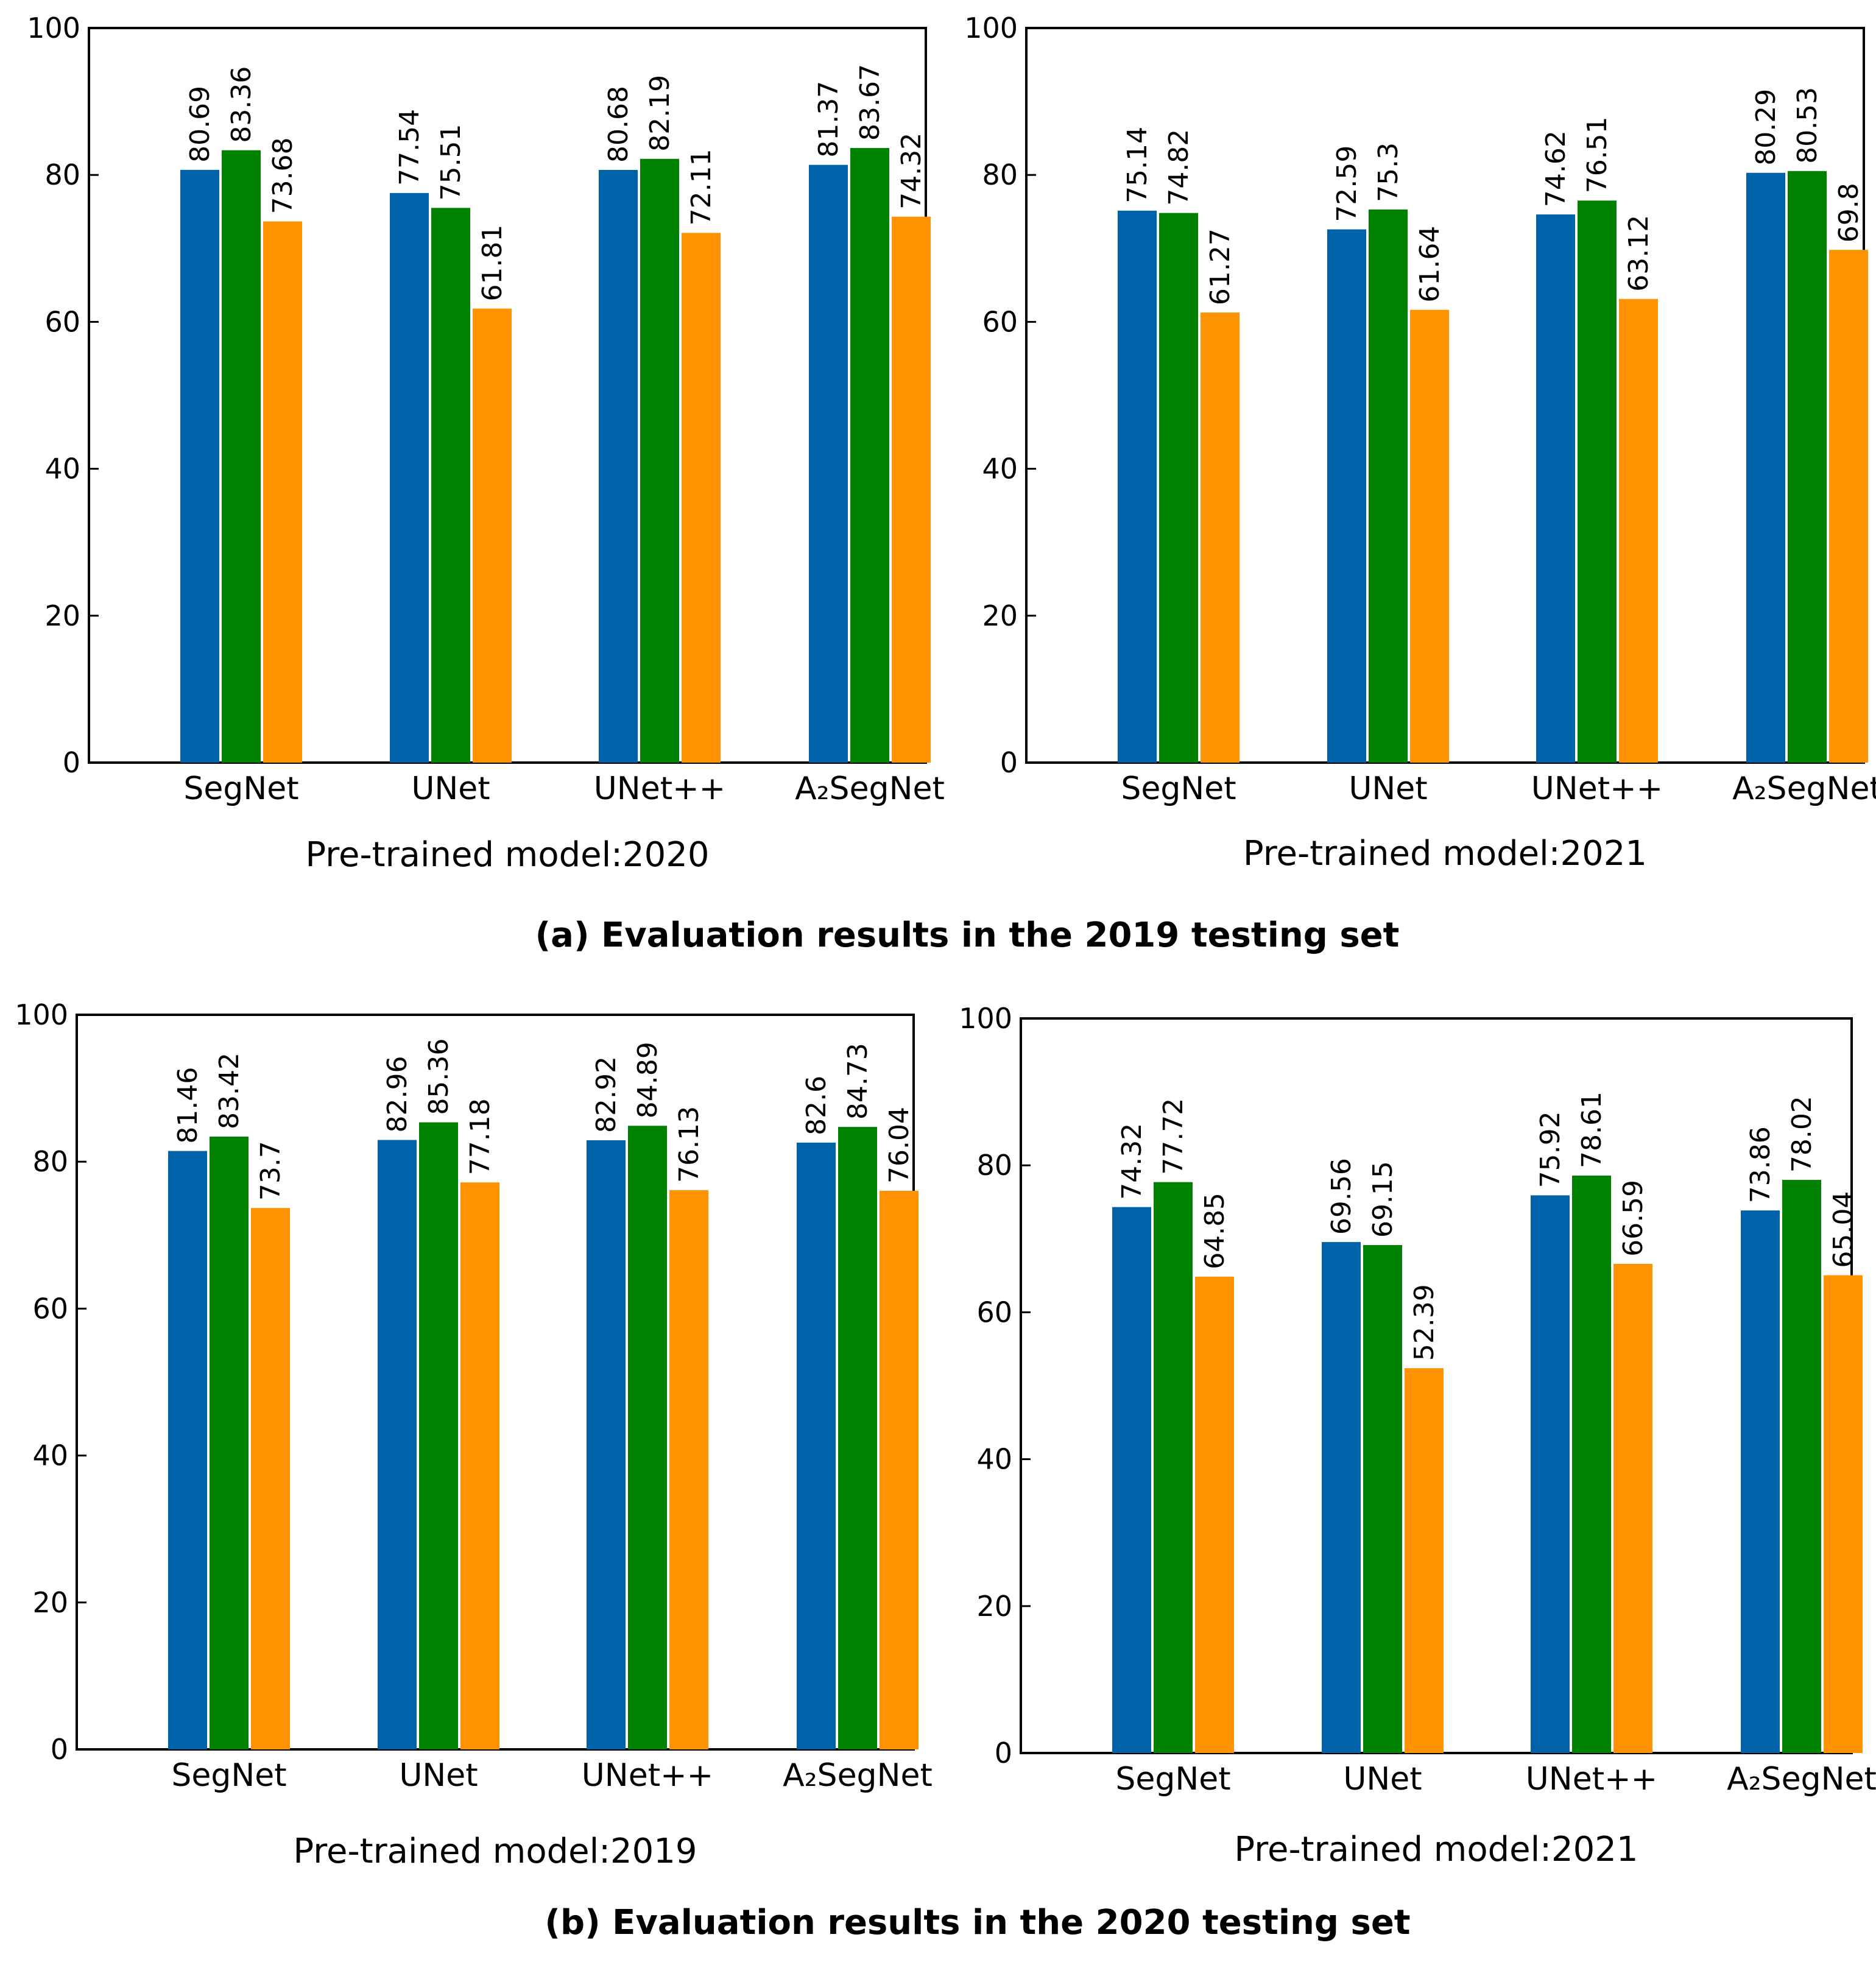 This screenshot has height=1965, width=1876. What do you see at coordinates (270, 1171) in the screenshot?
I see `bar-value-label: 73.7` at bounding box center [270, 1171].